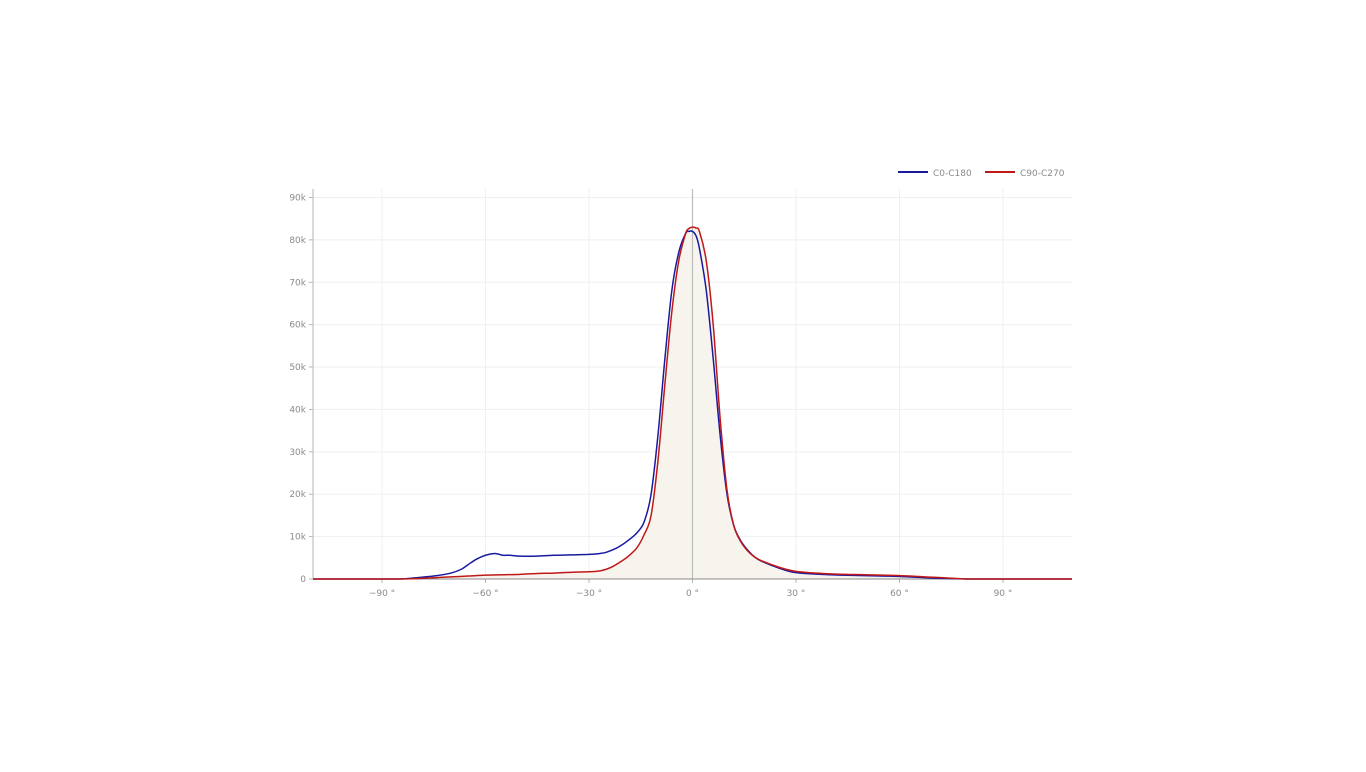 The image size is (1366, 772). I want to click on legend: C0-C180 C90-C270, so click(981, 174).